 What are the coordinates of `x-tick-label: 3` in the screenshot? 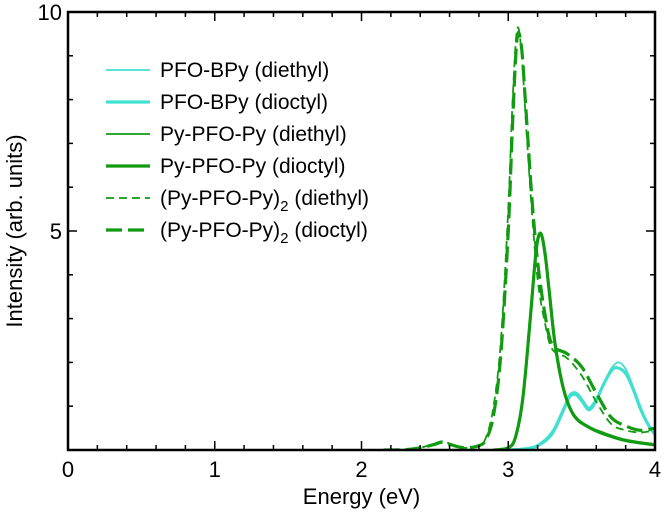 It's located at (508, 469).